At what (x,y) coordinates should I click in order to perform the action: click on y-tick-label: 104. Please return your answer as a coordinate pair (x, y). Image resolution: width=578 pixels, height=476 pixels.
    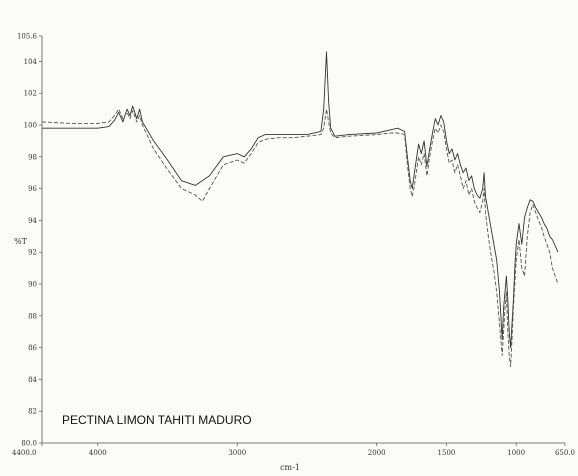
    Looking at the image, I should click on (31, 62).